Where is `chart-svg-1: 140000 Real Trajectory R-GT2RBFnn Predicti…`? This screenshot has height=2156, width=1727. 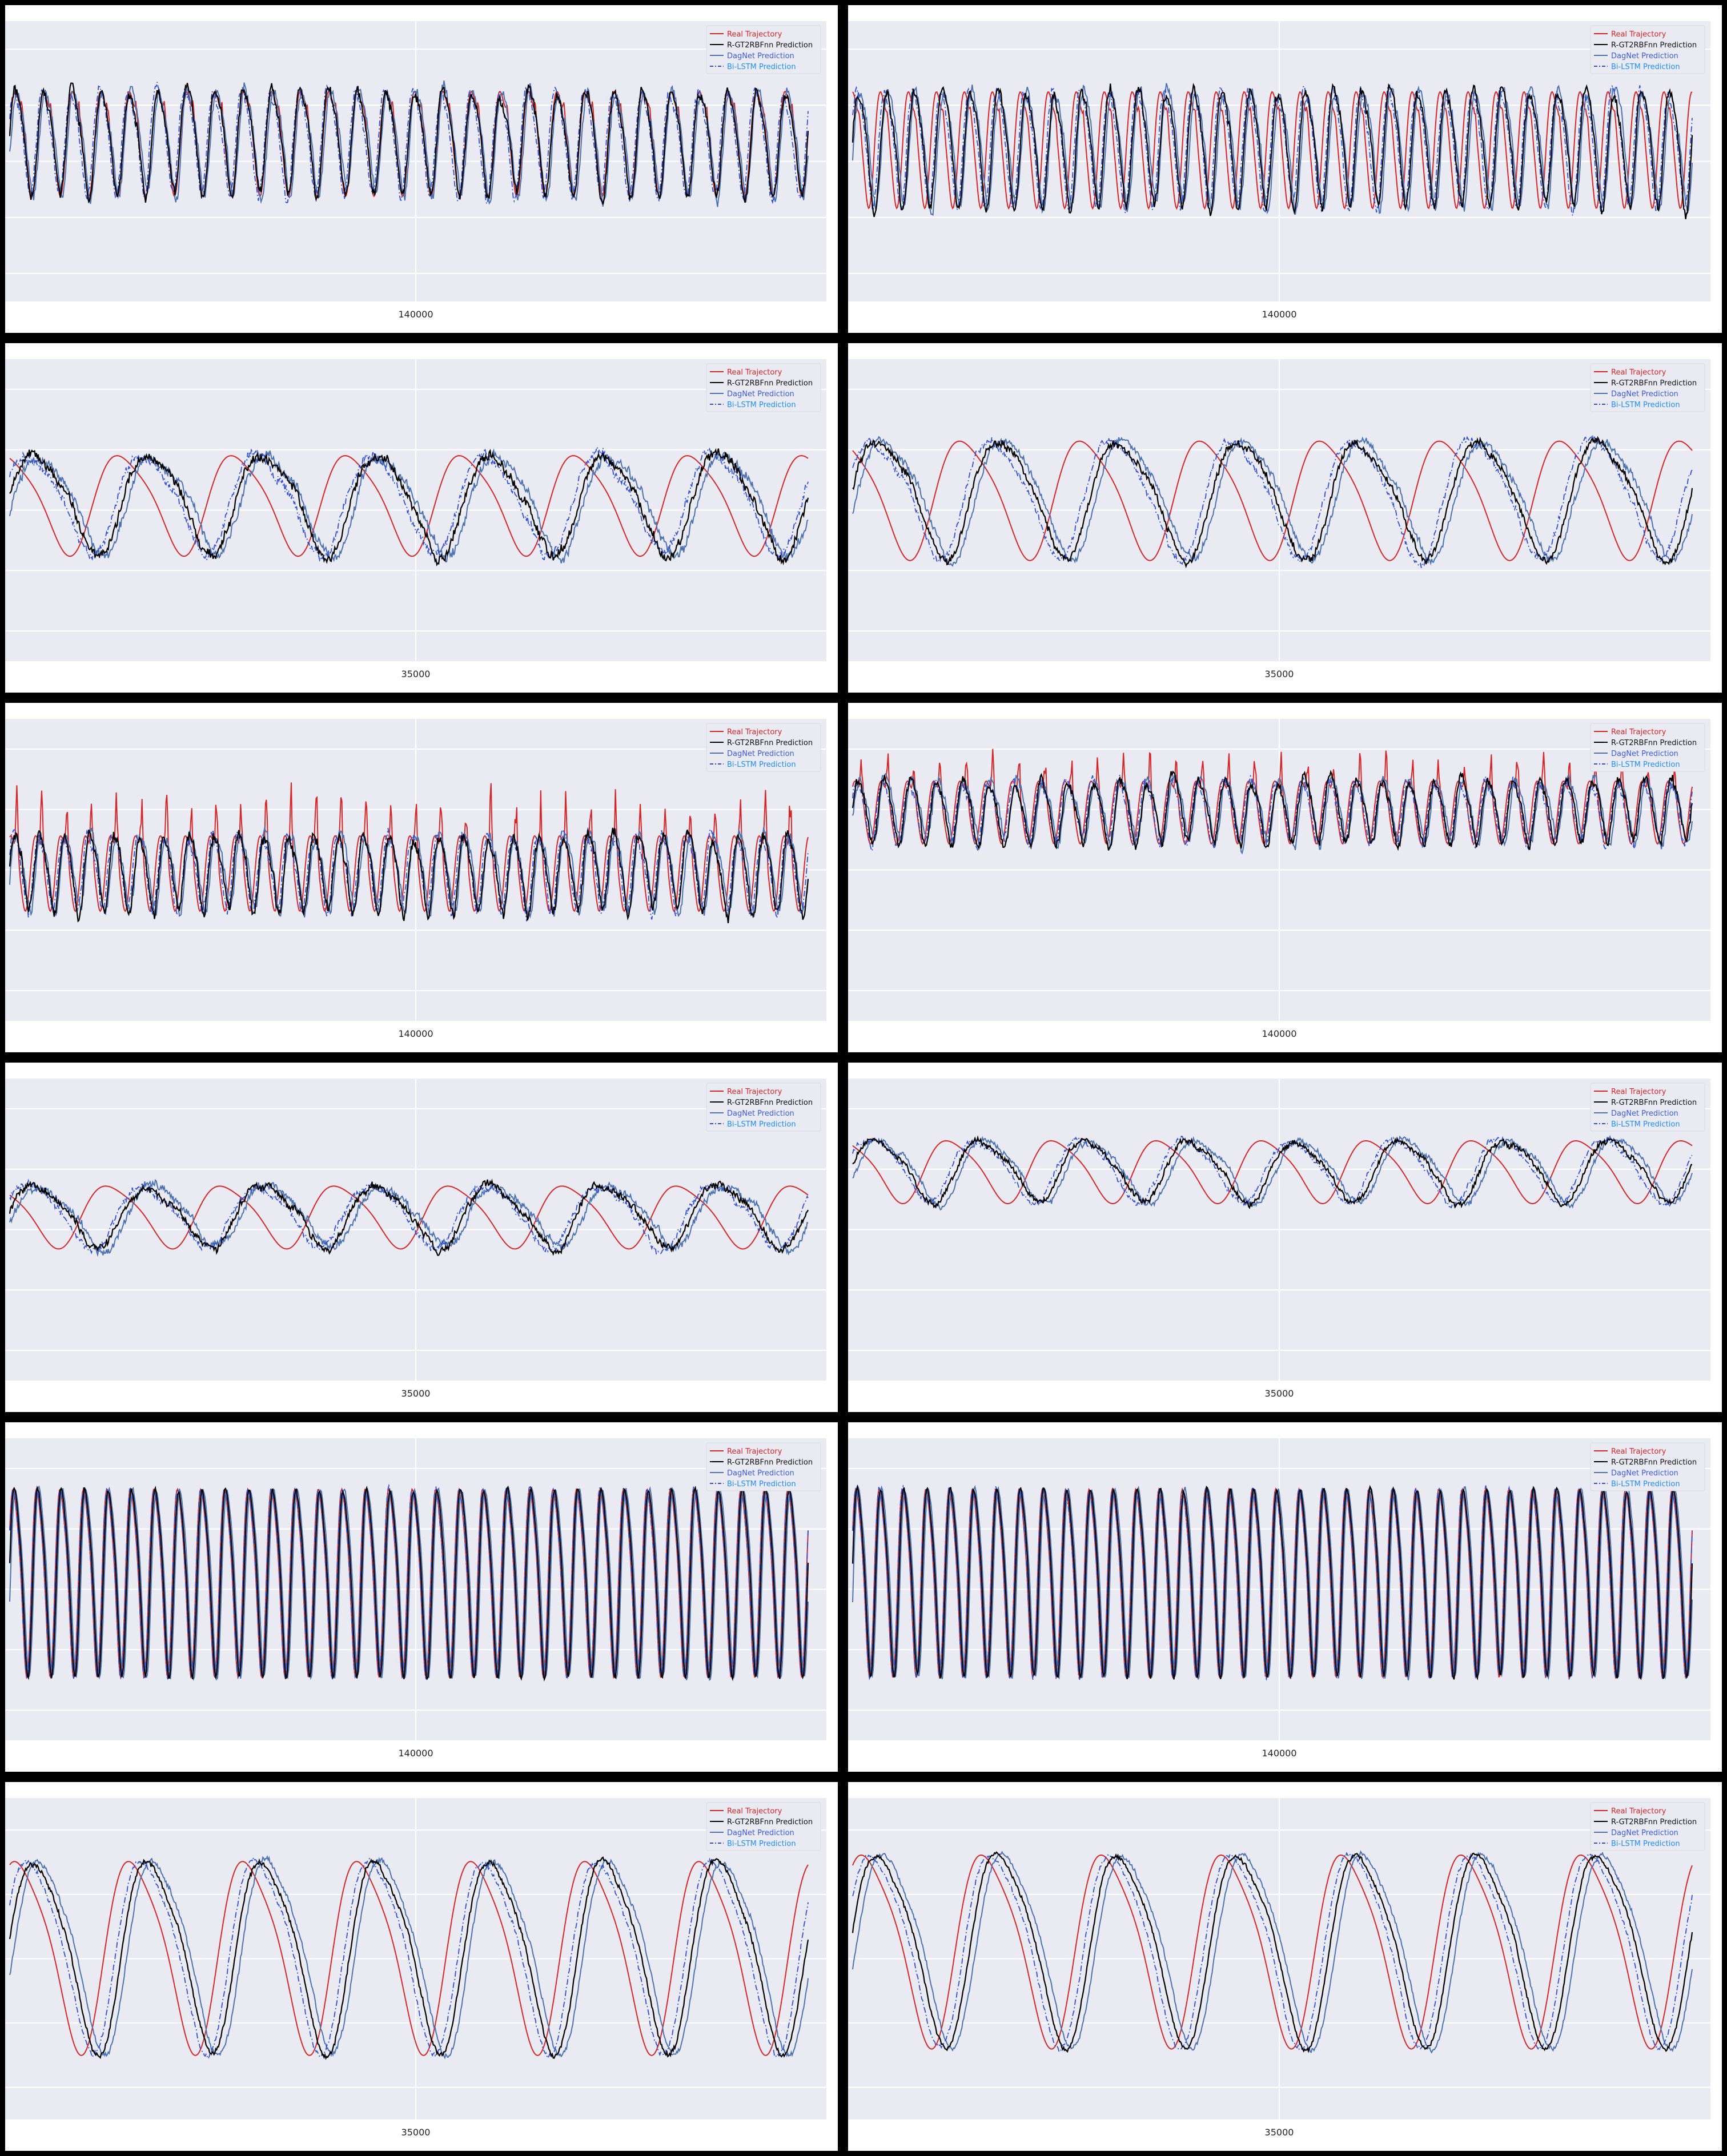
chart-svg-1: 140000 Real Trajectory R-GT2RBFnn Predicti… is located at coordinates (415, 170).